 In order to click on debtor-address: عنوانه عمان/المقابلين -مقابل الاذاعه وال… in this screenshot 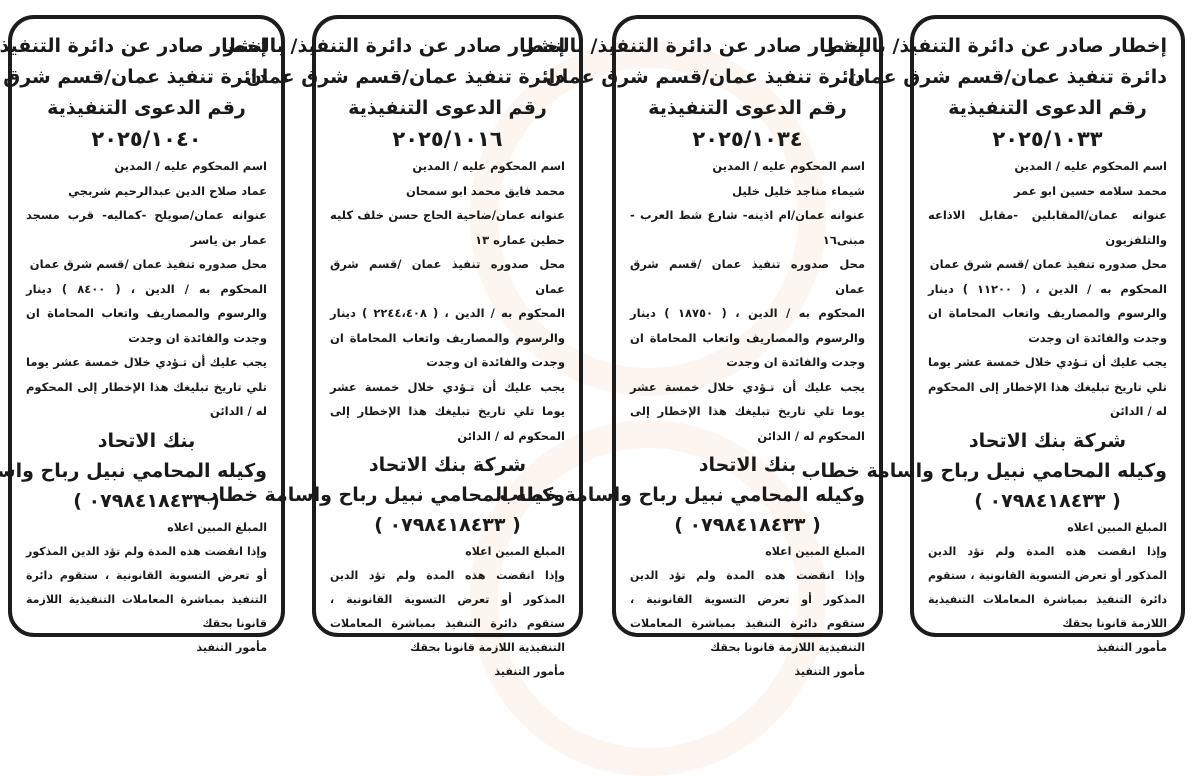, I will do `click(1047, 227)`.